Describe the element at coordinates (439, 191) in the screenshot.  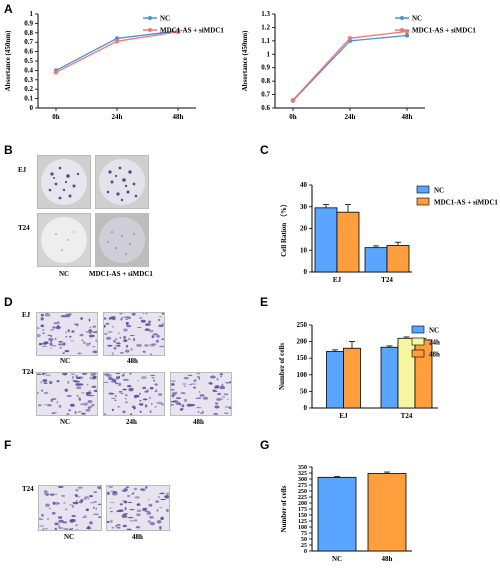
I see `legend-label: NC` at that location.